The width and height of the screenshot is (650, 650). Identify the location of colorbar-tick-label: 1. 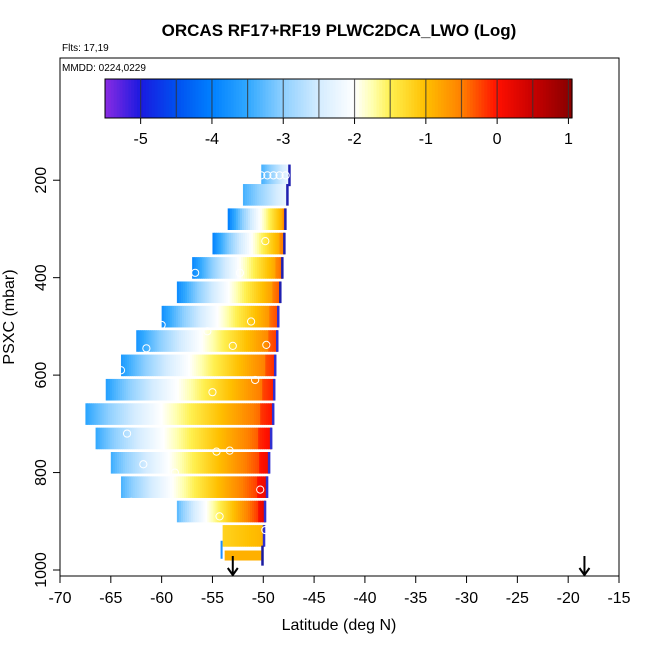
(568, 139).